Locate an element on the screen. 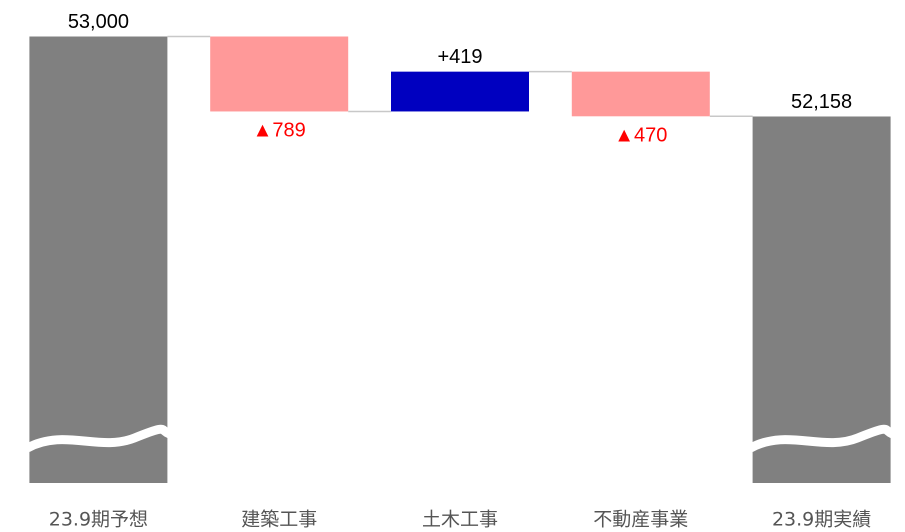 The width and height of the screenshot is (905, 532). x-tick-label: 不動産事業 is located at coordinates (640, 520).